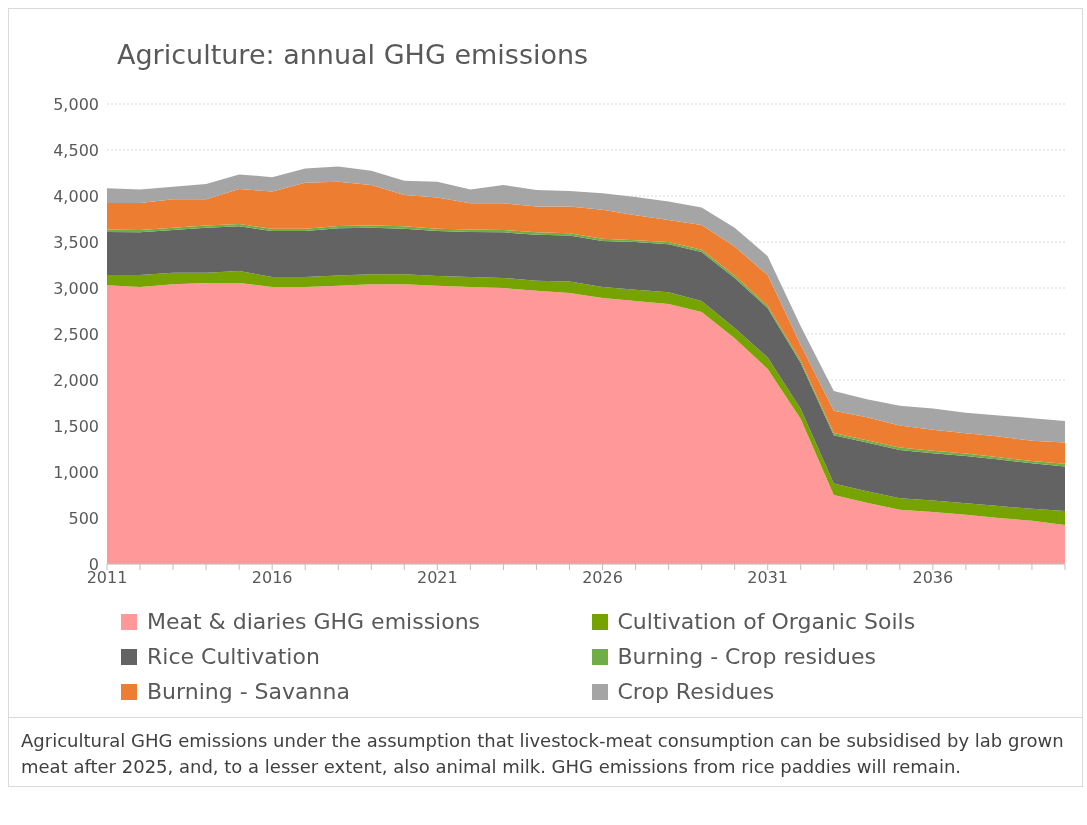 Image resolution: width=1087 pixels, height=825 pixels. I want to click on y-tick-label: 3,500, so click(76, 242).